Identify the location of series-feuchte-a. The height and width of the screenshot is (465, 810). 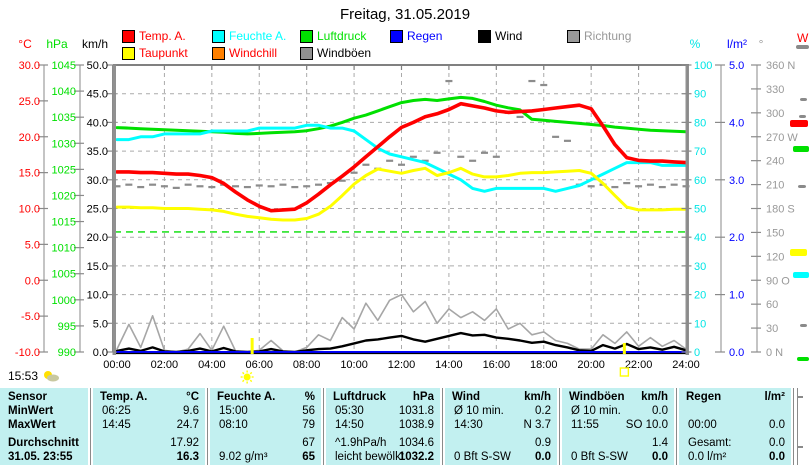
(401, 158).